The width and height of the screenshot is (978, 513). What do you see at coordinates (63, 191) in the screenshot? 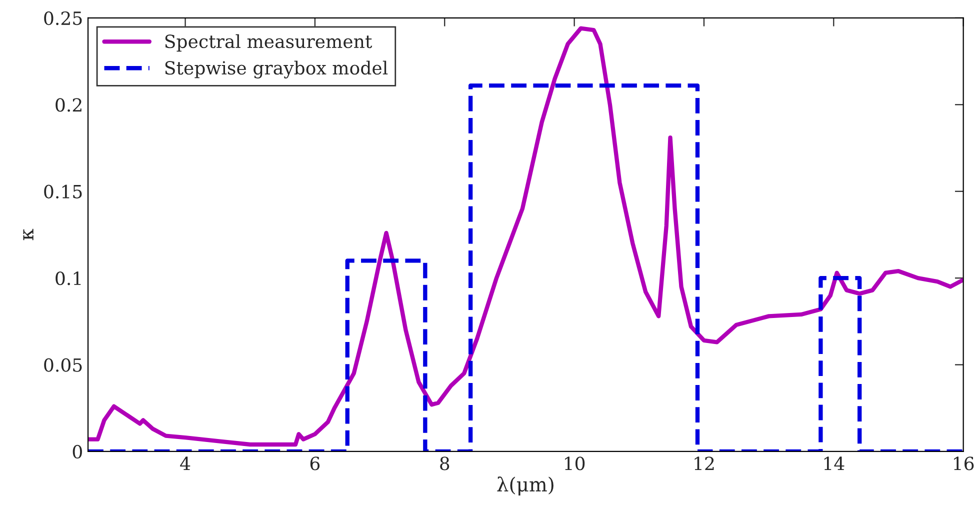
I see `y-tick-label: 0.15` at bounding box center [63, 191].